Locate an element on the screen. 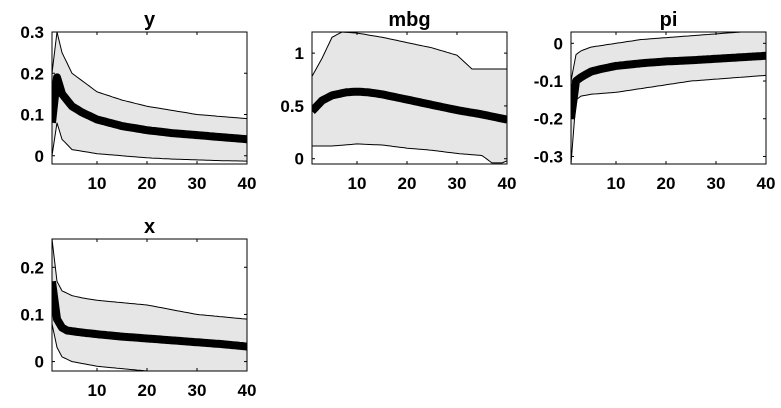 The height and width of the screenshot is (408, 781). panel-mbg: mbg 10 20 30 40 0 0.5 1 is located at coordinates (398, 101).